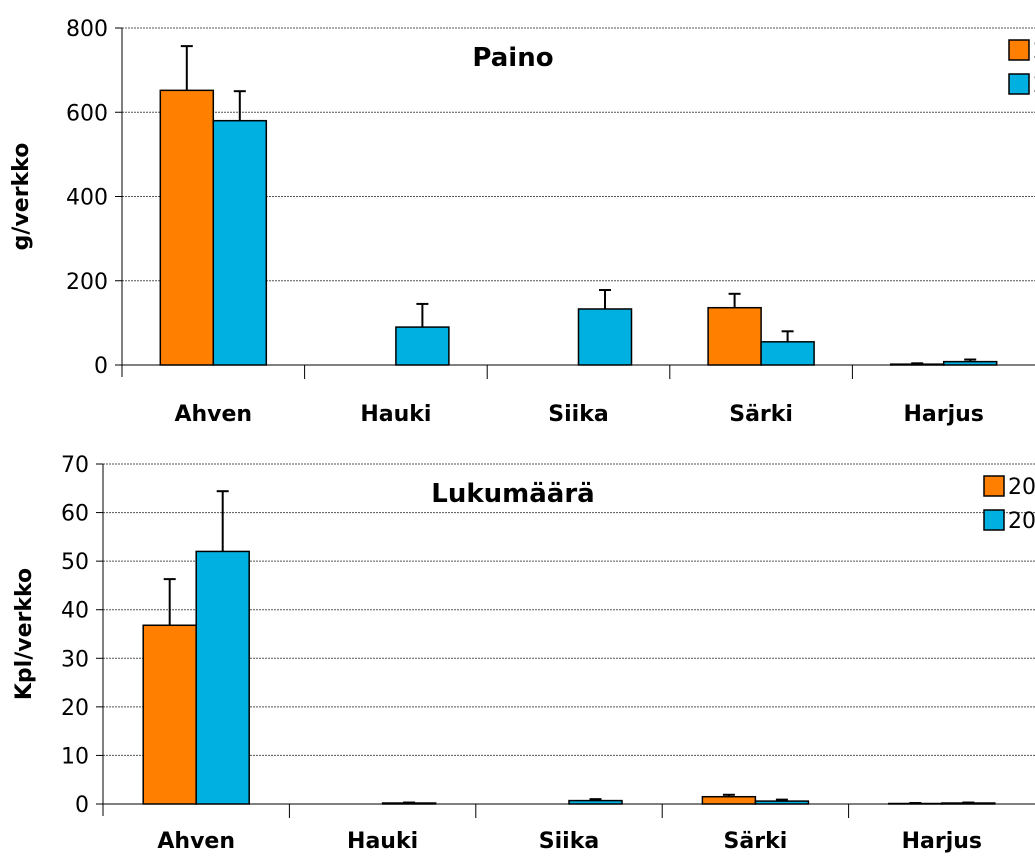  I want to click on y-tick-label: 400, so click(87, 198).